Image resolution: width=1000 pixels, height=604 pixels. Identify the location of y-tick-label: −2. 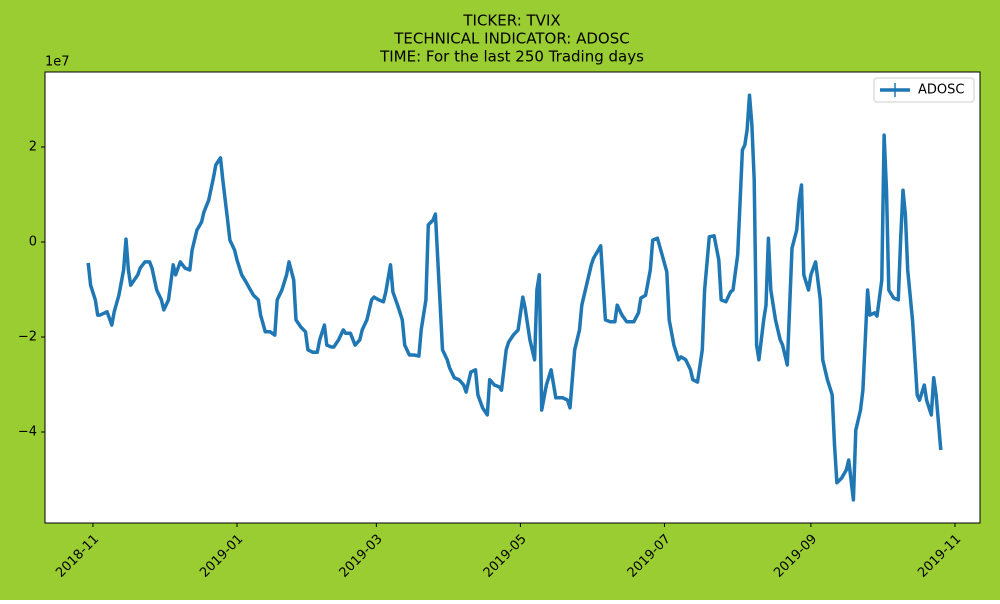
(27, 336).